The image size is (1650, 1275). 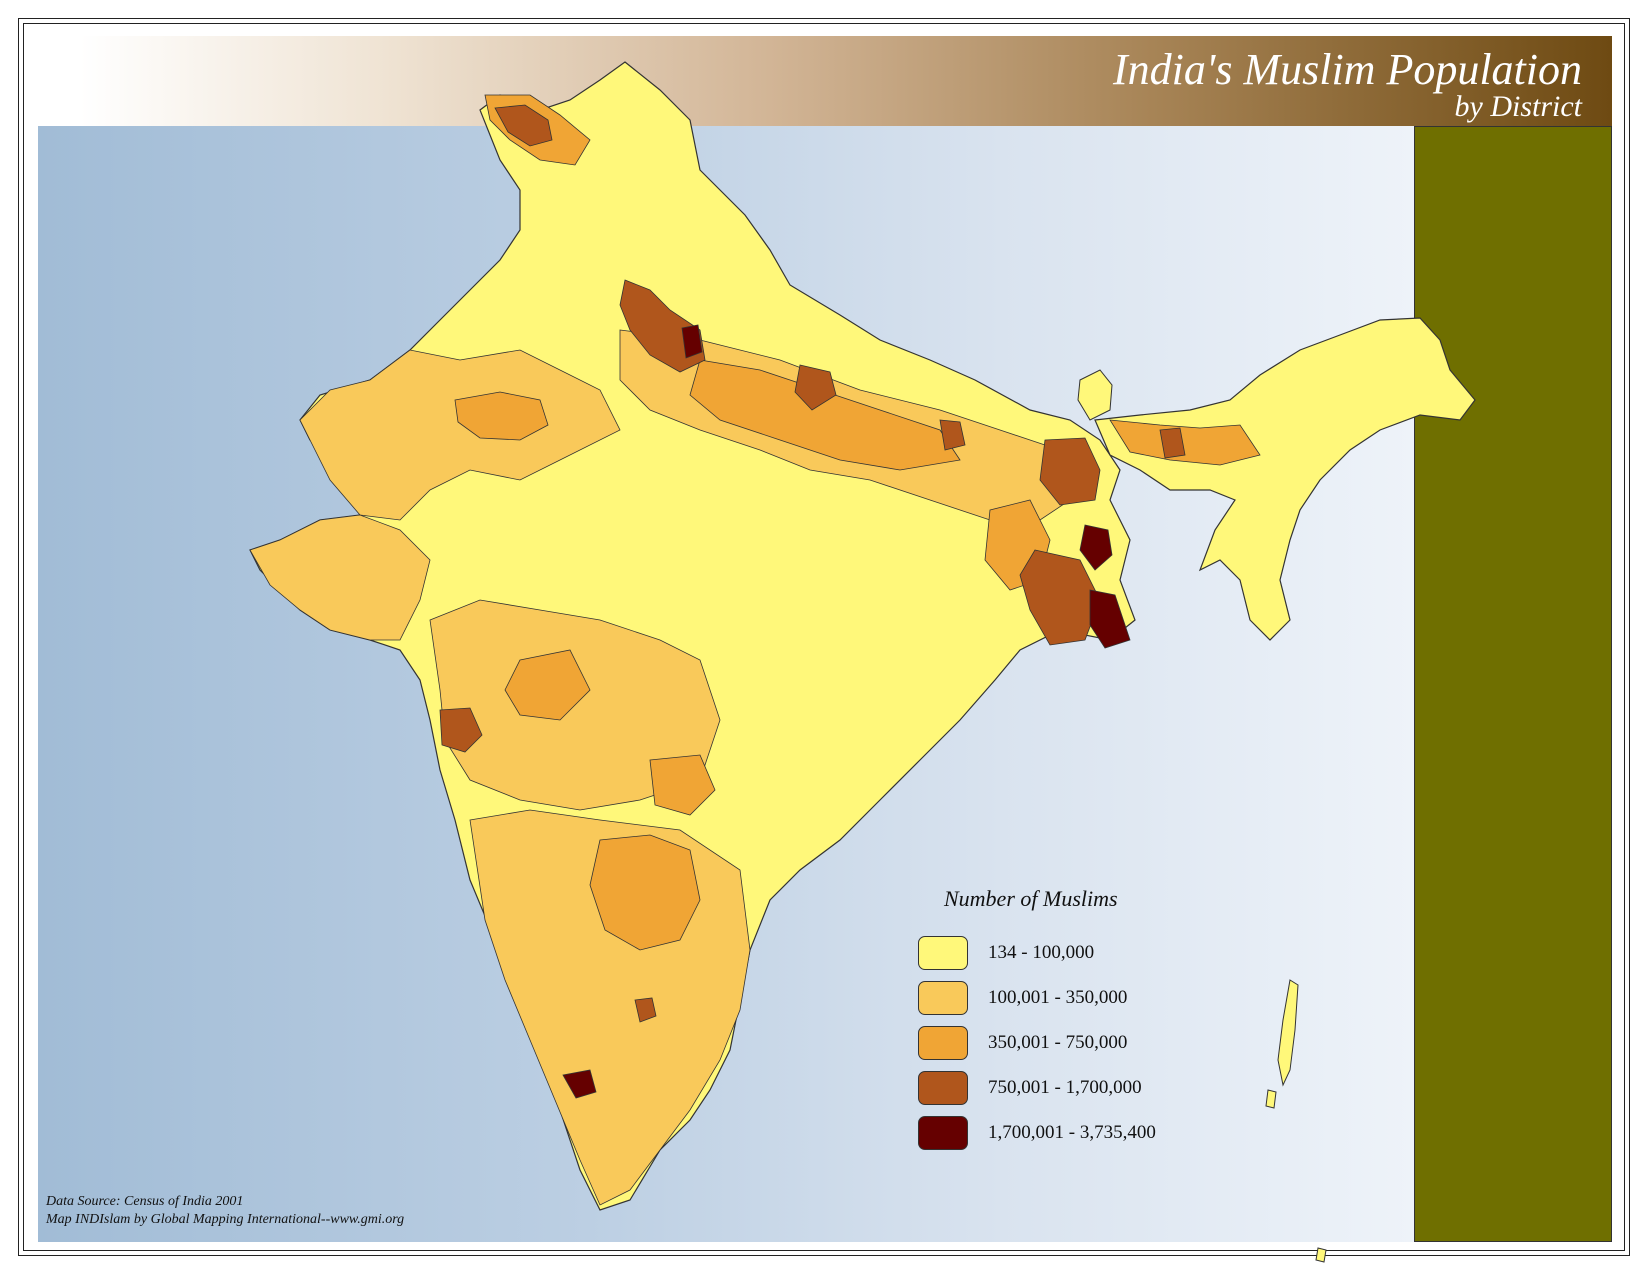 What do you see at coordinates (340, 577) in the screenshot?
I see `region-gujarat-class2` at bounding box center [340, 577].